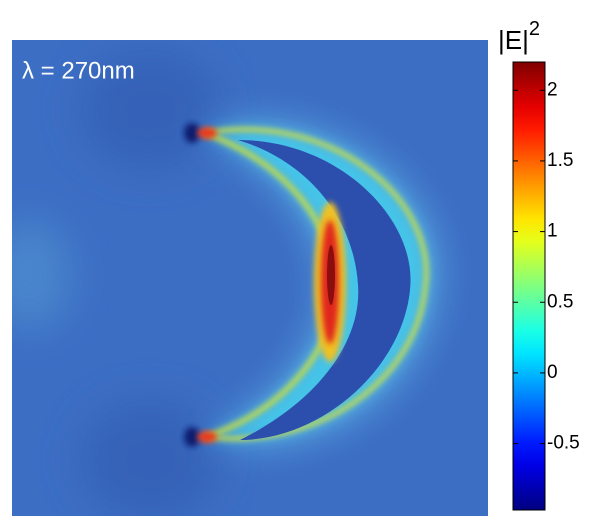  What do you see at coordinates (560, 301) in the screenshot?
I see `colorbar-tick-label: 0.5` at bounding box center [560, 301].